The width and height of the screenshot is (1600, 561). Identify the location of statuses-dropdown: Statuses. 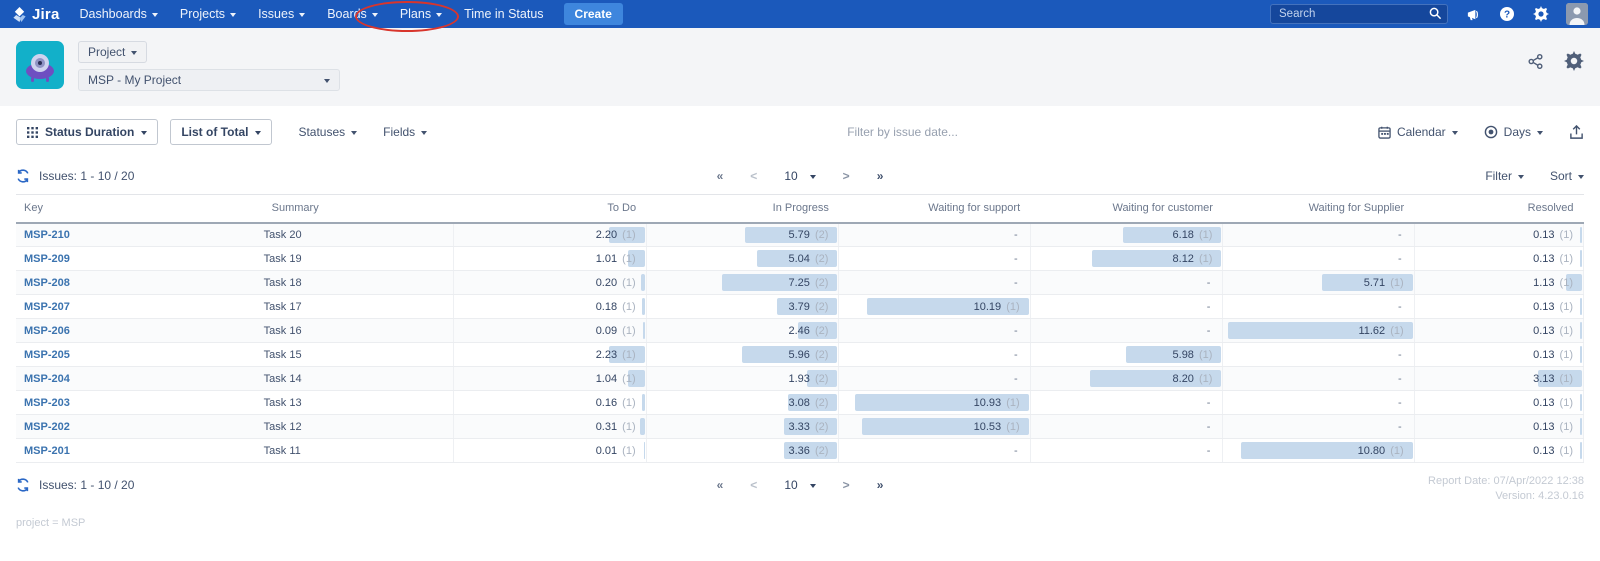
(328, 132).